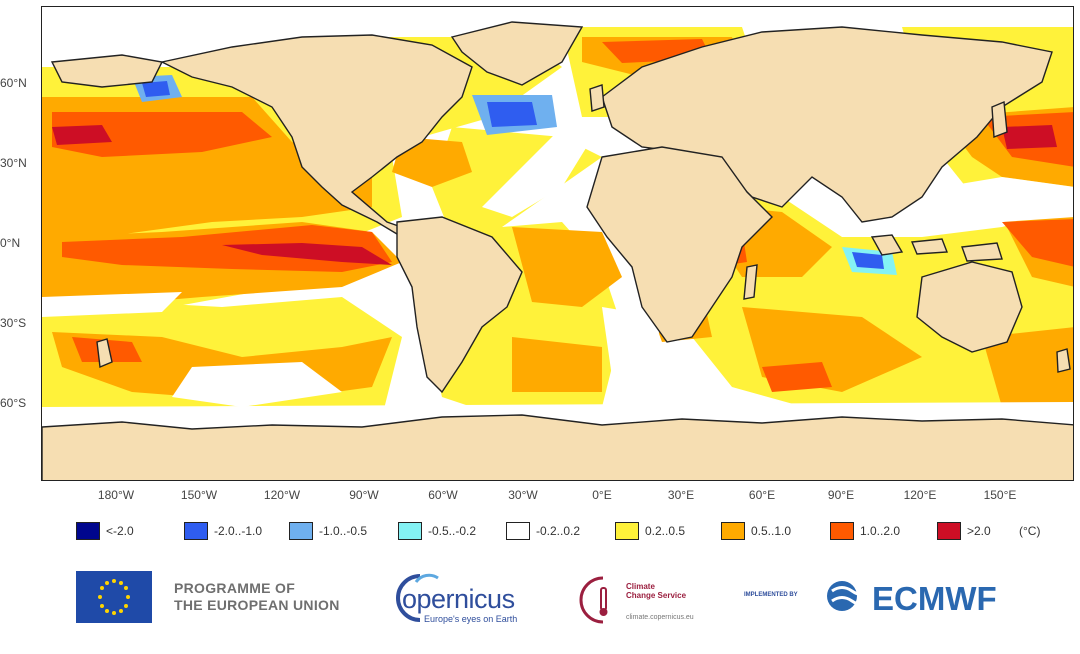 The image size is (1080, 654). Describe the element at coordinates (257, 605) in the screenshot. I see `eu-line-2: THE EUROPEAN UNION` at that location.